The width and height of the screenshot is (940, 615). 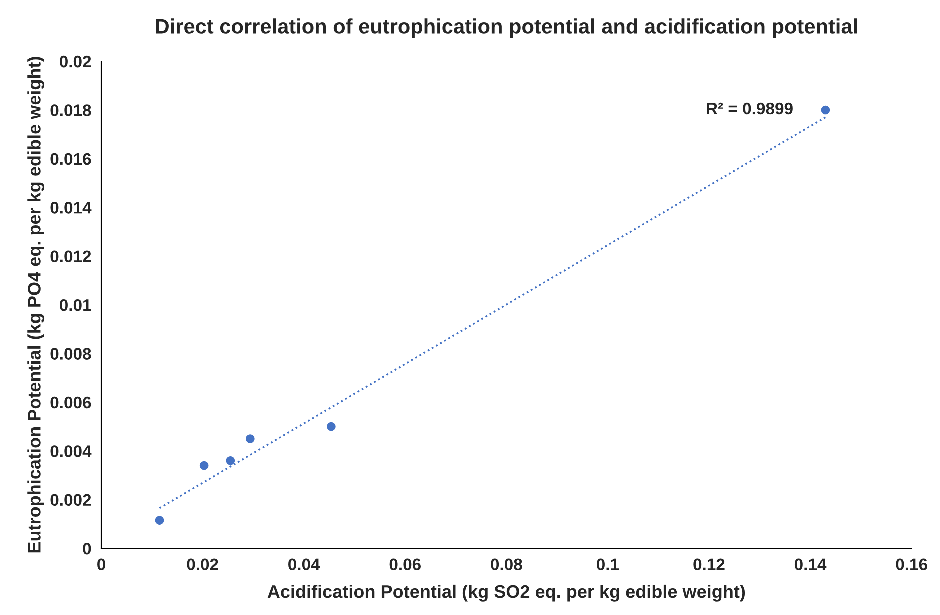 I want to click on y-tick-label: 0.018, so click(x=71, y=110).